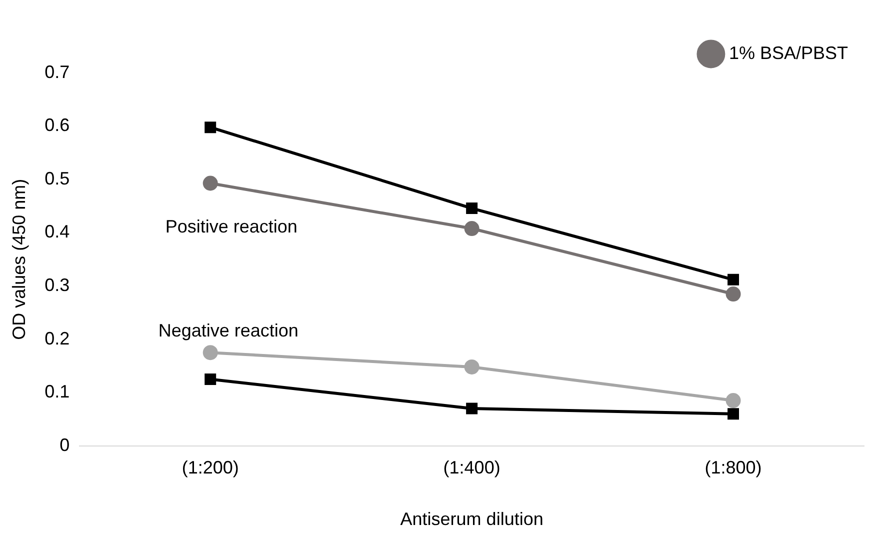 The height and width of the screenshot is (540, 873). What do you see at coordinates (788, 52) in the screenshot?
I see `legend-label: 1% BSA/PBST` at bounding box center [788, 52].